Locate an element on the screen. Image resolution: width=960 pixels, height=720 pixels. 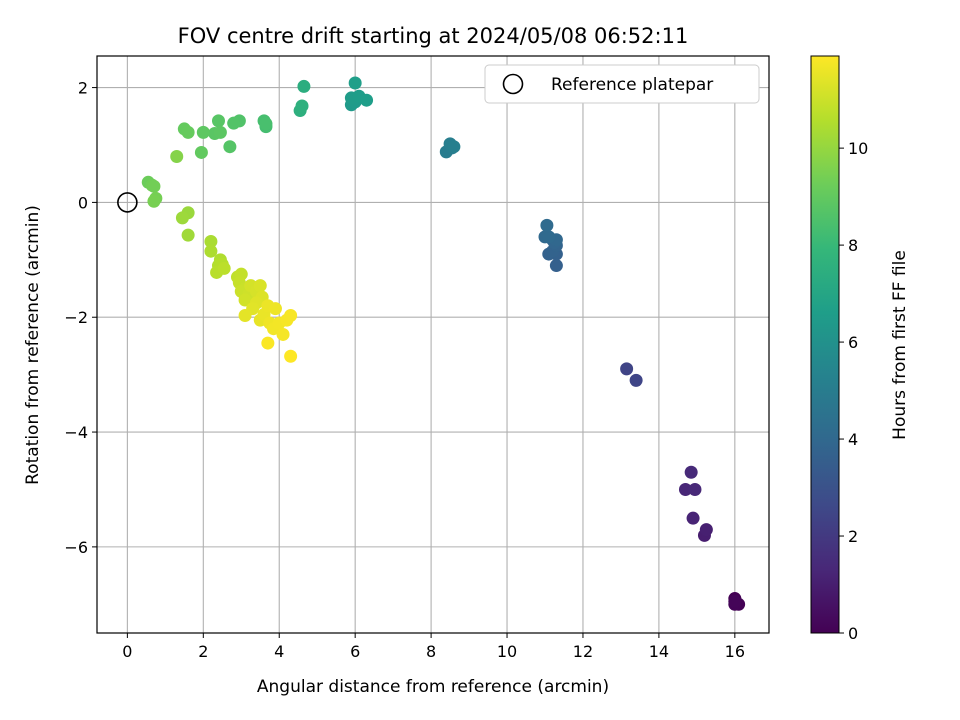
x-tick-label: 8 is located at coordinates (431, 651).